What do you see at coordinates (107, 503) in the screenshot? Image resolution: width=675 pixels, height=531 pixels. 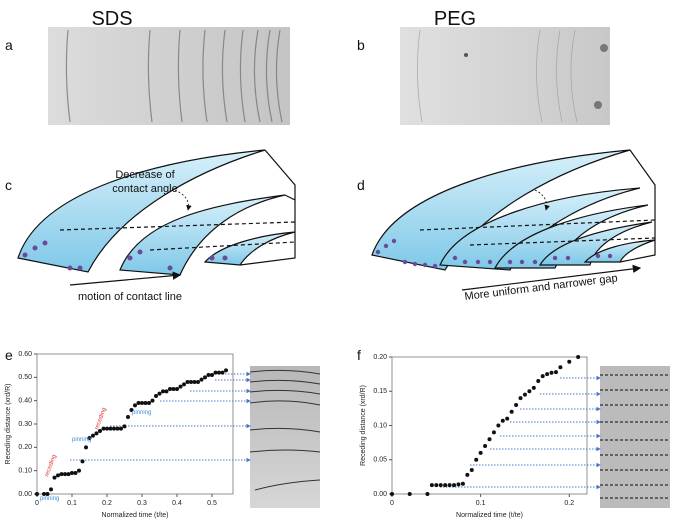 I see `x-tick-label: 0.2` at bounding box center [107, 503].